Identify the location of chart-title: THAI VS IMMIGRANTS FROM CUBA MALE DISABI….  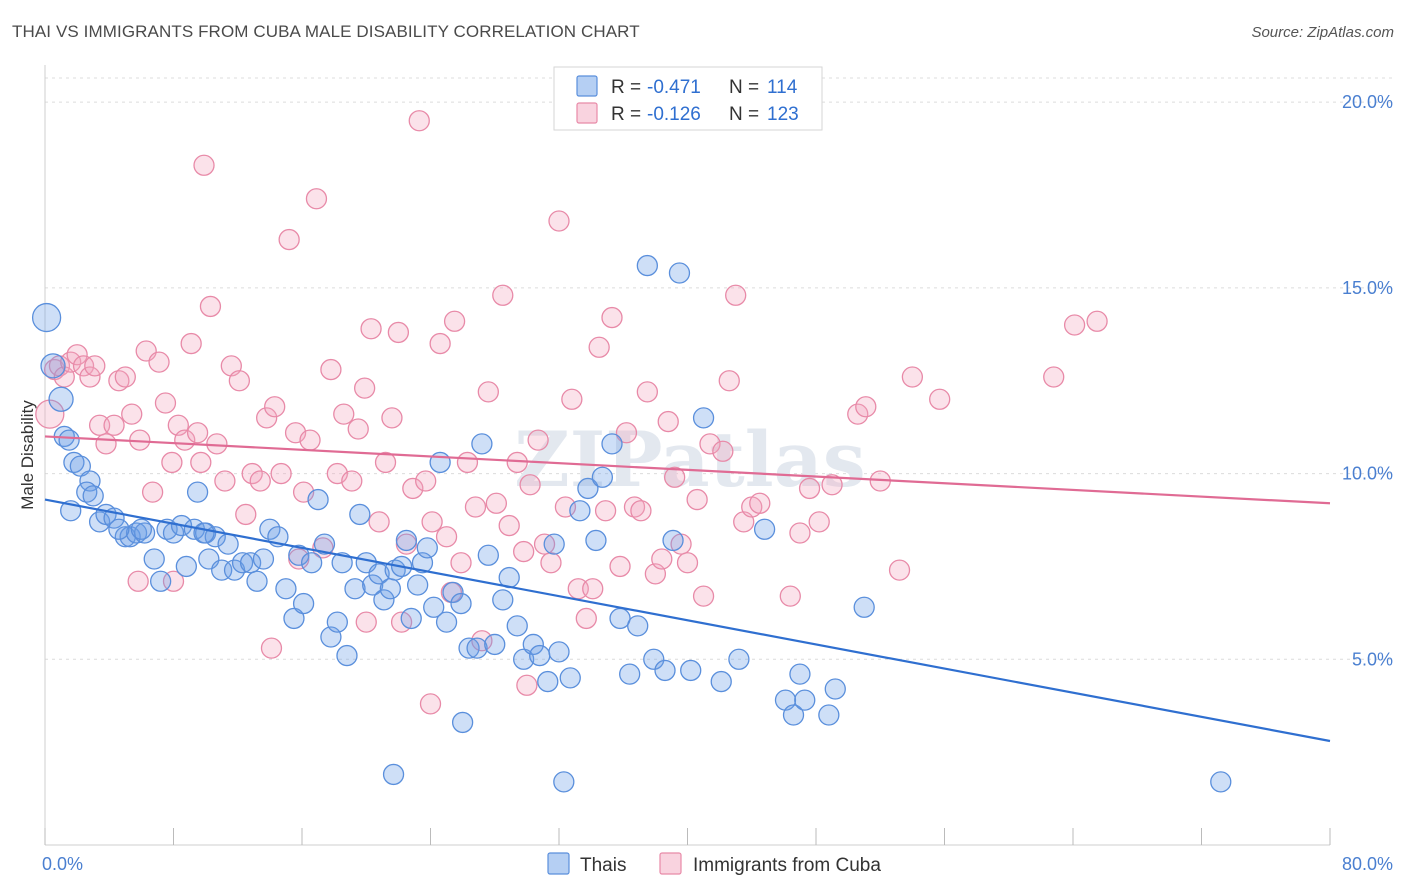
(326, 31).